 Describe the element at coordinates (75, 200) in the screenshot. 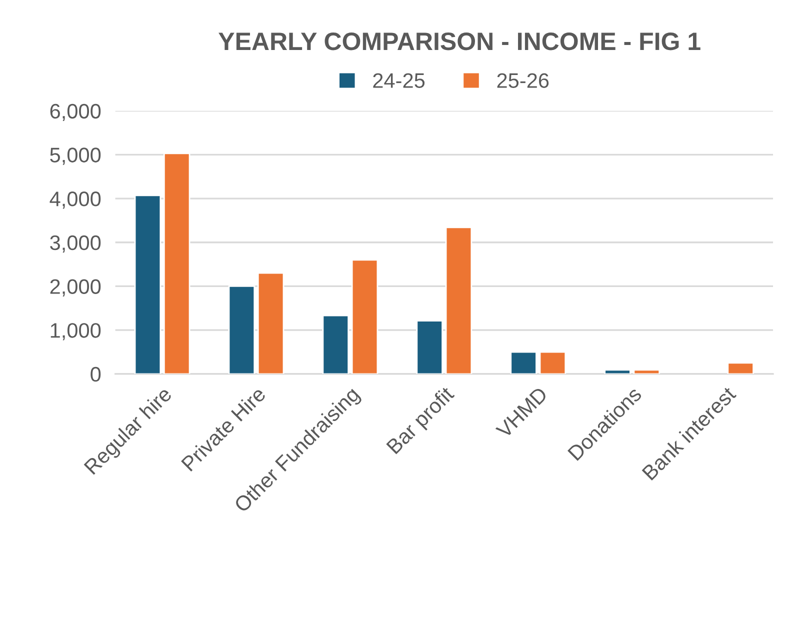

I see `y-tick-label: 4,000` at that location.